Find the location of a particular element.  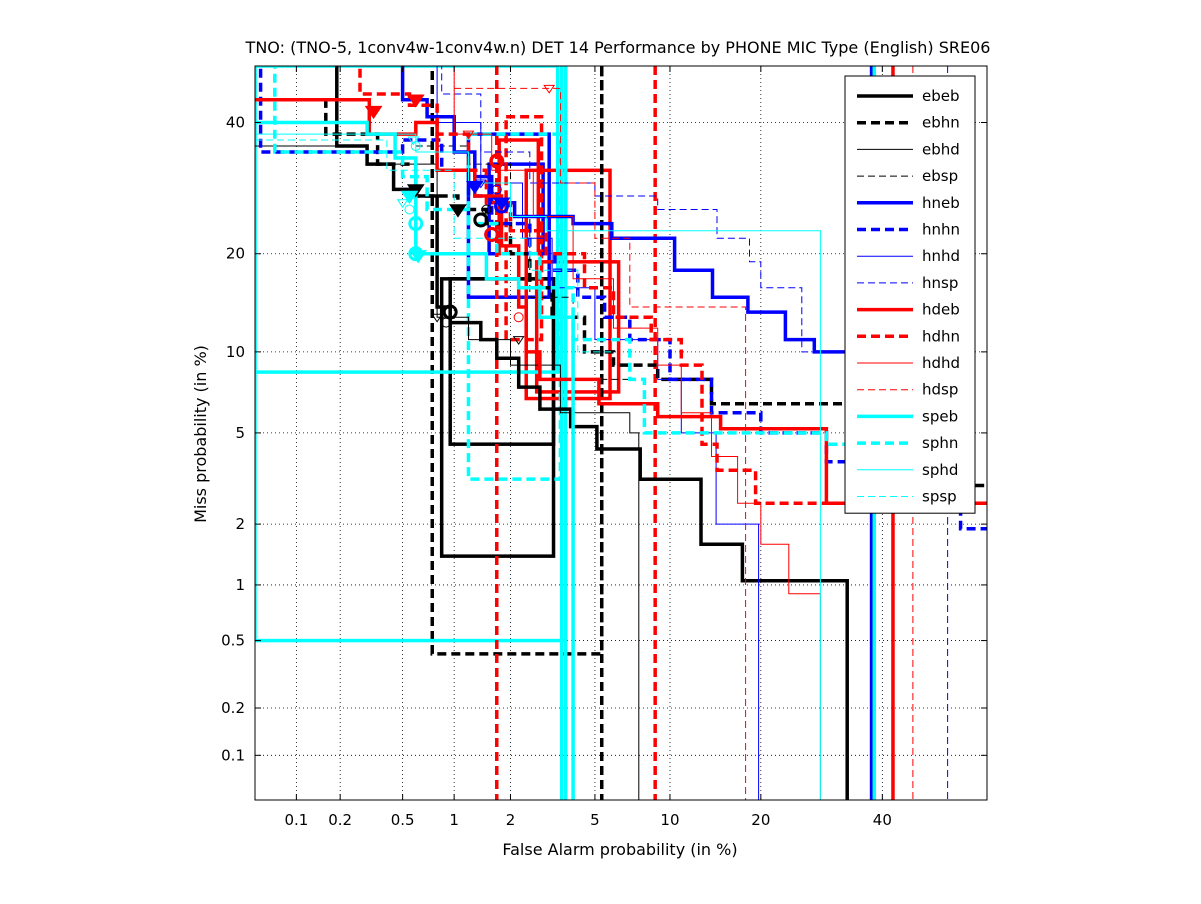

y-tick-label: 2 is located at coordinates (240, 524).